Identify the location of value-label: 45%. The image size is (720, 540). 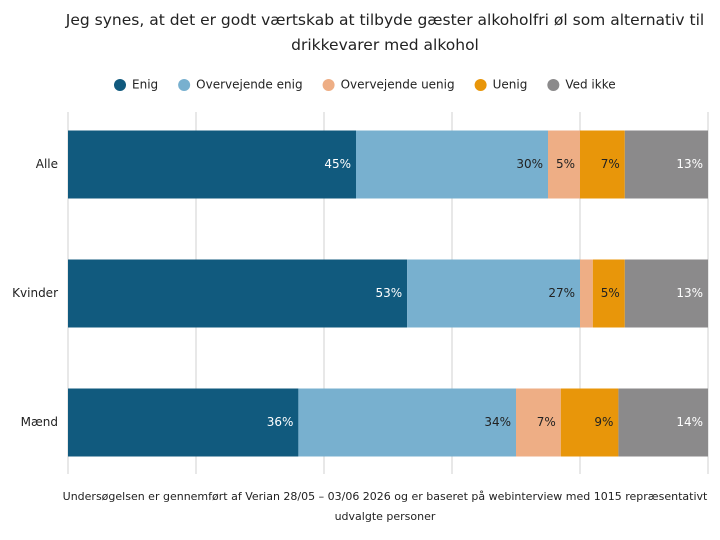
(337, 164).